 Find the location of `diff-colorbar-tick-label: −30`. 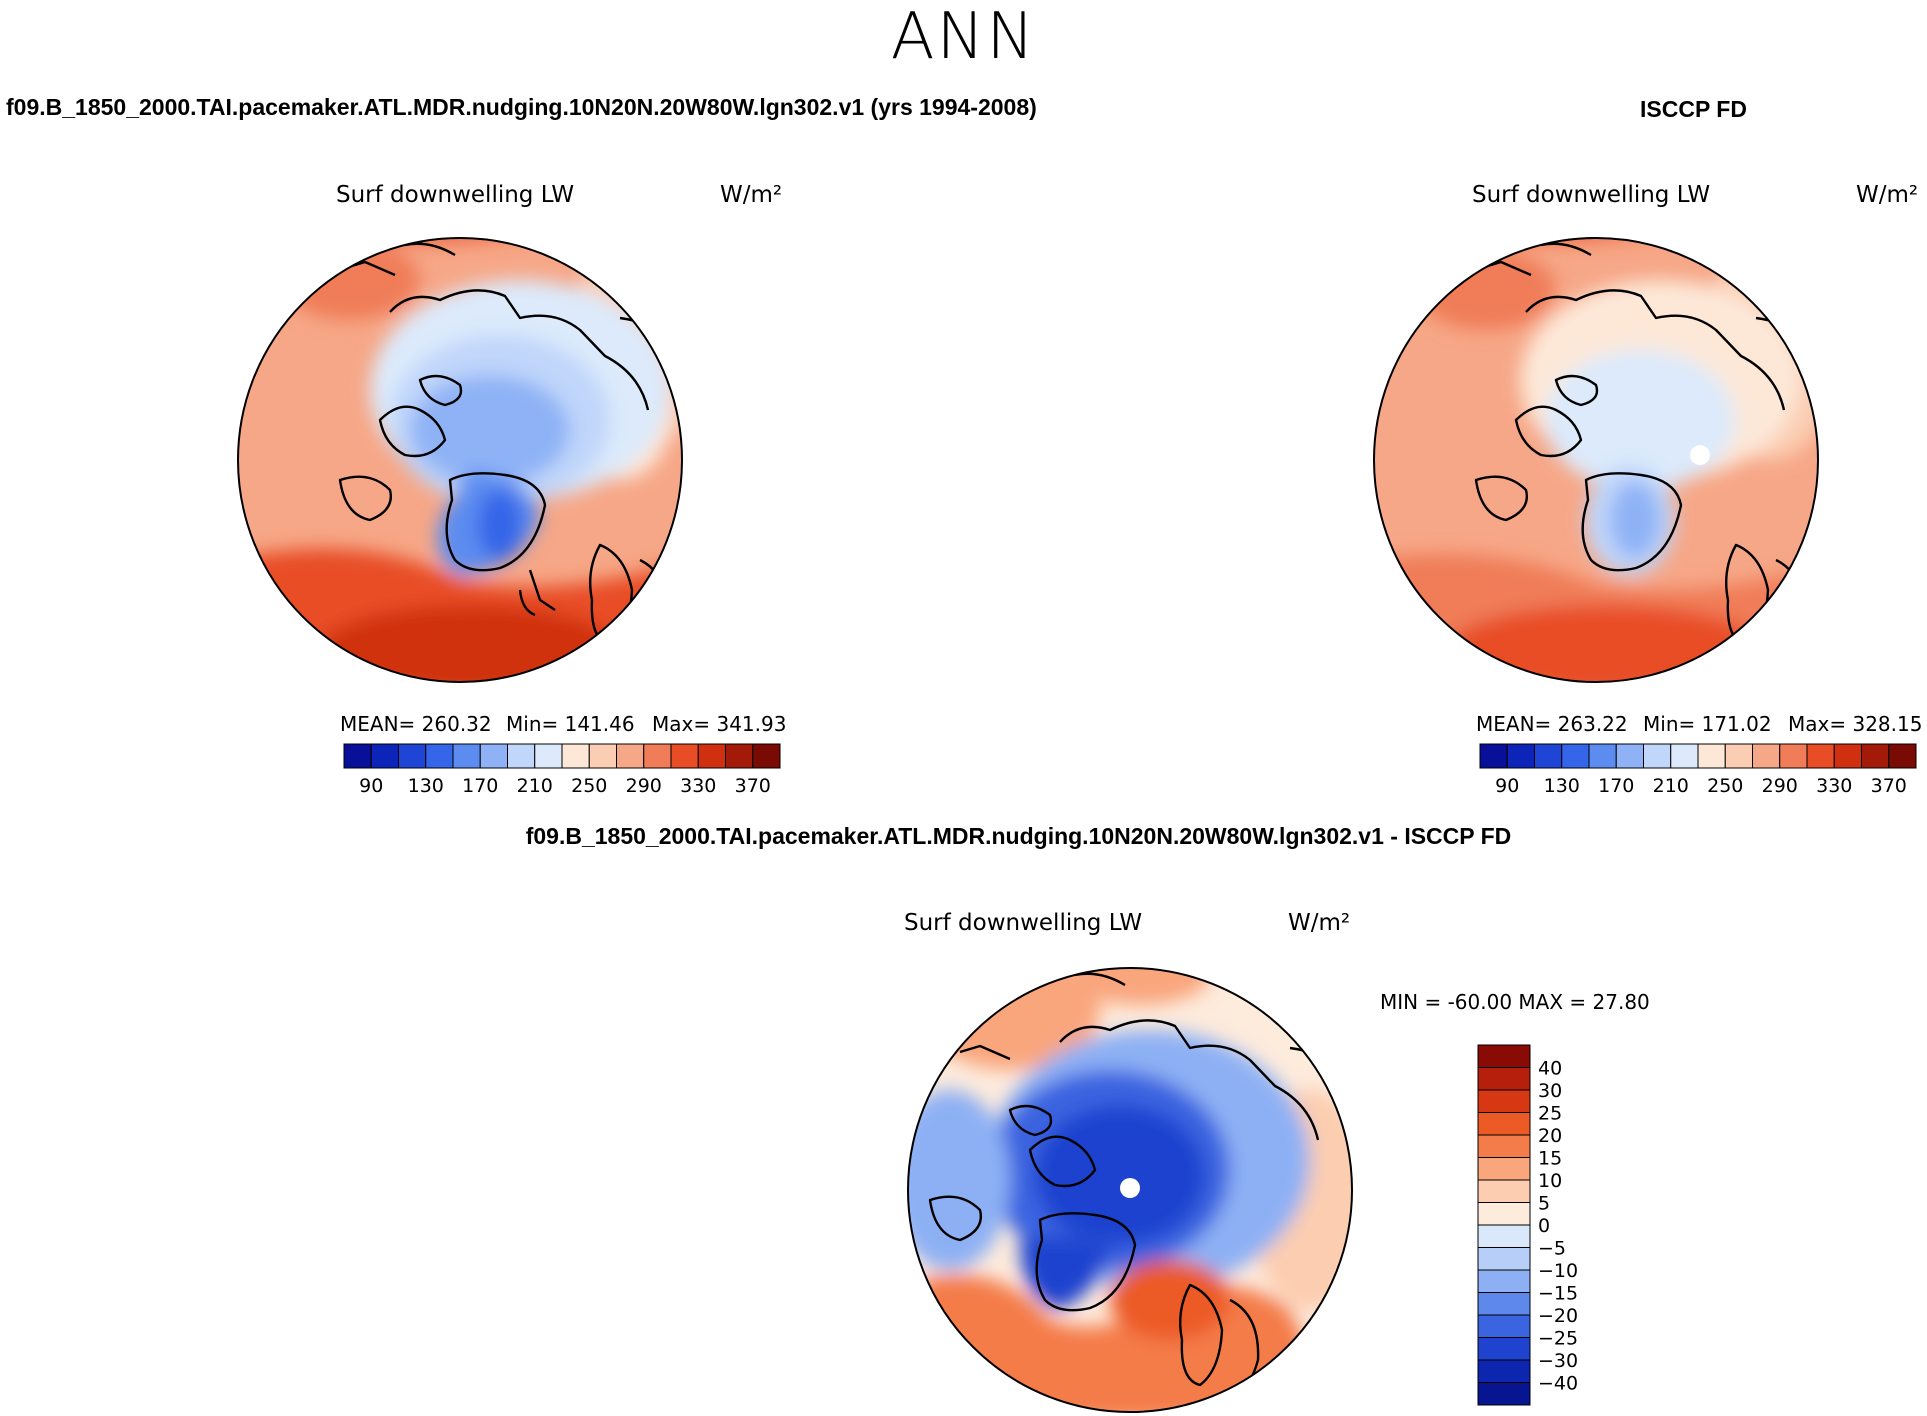

diff-colorbar-tick-label: −30 is located at coordinates (1558, 1361).